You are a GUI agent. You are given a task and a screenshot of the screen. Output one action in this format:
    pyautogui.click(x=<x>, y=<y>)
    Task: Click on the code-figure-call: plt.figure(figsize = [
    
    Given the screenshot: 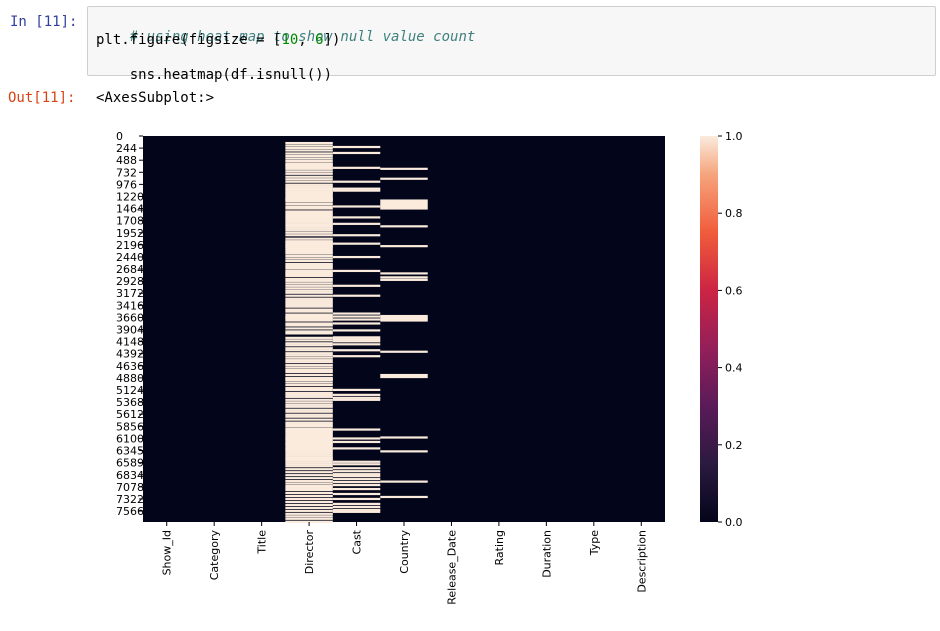 What is the action you would take?
    pyautogui.click(x=189, y=40)
    